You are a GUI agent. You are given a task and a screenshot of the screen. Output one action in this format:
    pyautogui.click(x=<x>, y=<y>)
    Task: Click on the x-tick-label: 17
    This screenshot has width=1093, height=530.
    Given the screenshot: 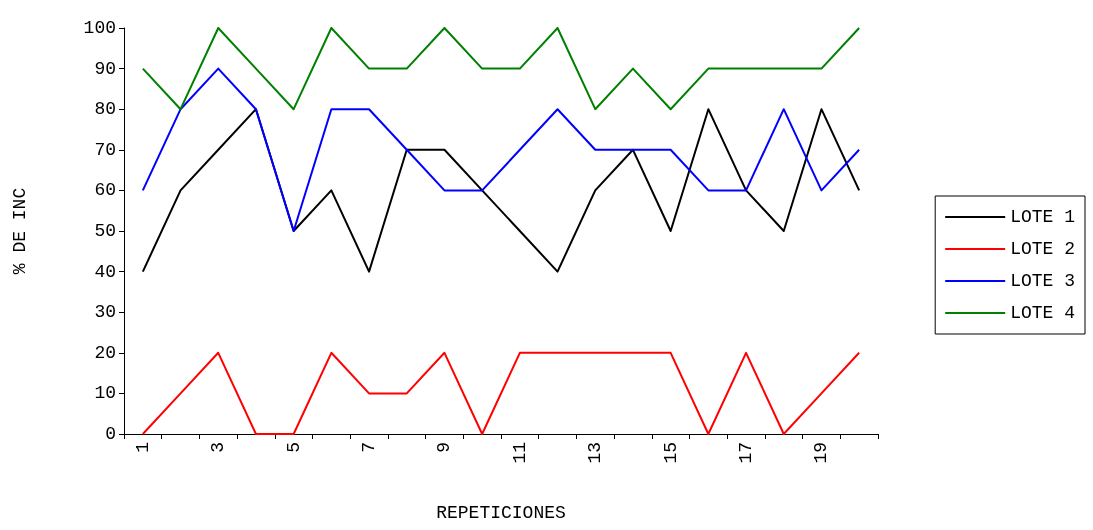 What is the action you would take?
    pyautogui.click(x=746, y=453)
    